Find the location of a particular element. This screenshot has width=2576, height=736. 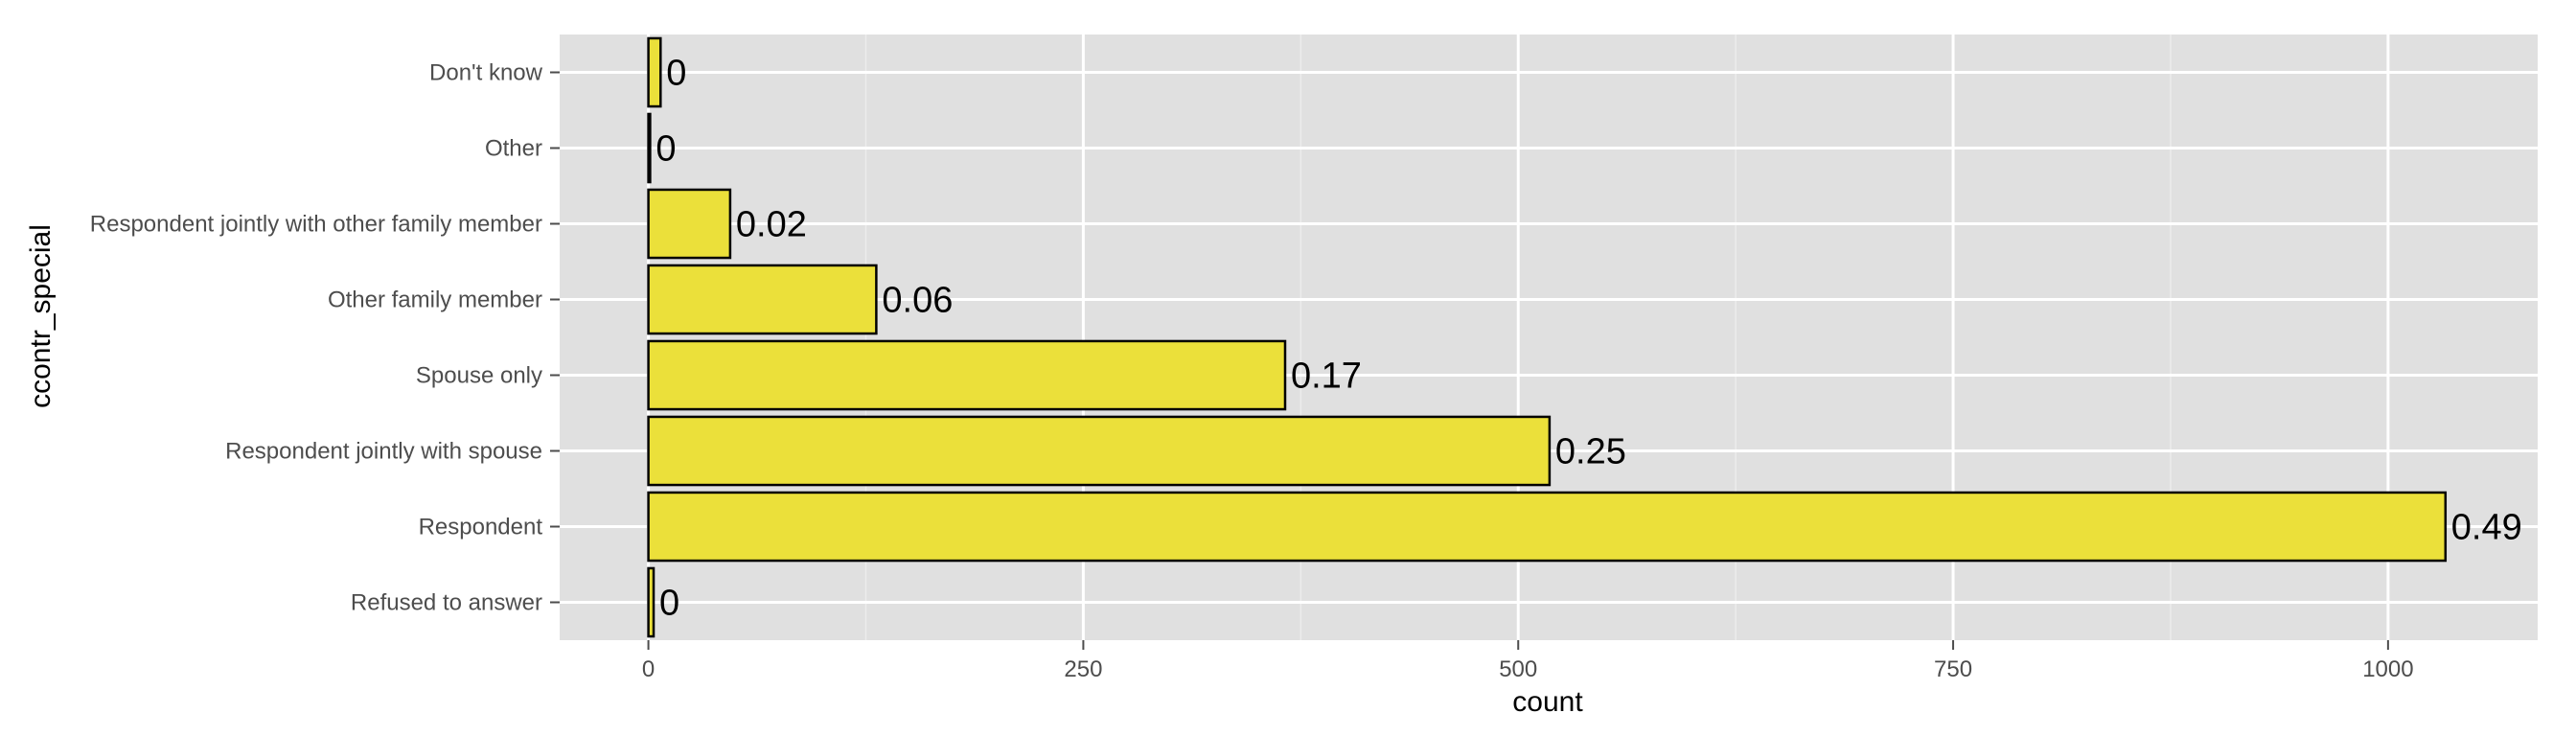

x-axis: 0 250 500 750 1000 is located at coordinates (1528, 661).